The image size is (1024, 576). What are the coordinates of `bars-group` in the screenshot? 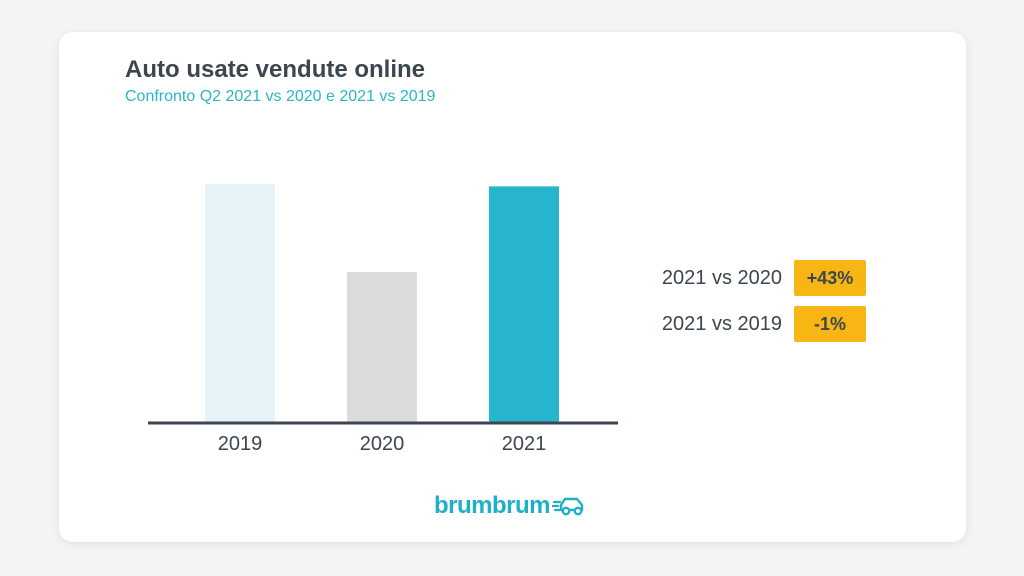 It's located at (382, 303).